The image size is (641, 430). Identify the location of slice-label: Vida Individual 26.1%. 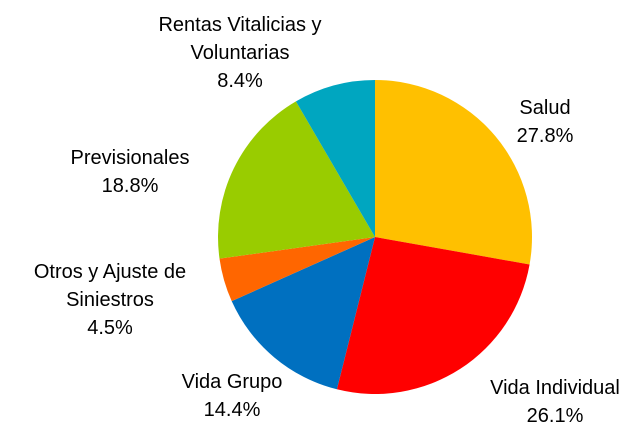
(553, 402).